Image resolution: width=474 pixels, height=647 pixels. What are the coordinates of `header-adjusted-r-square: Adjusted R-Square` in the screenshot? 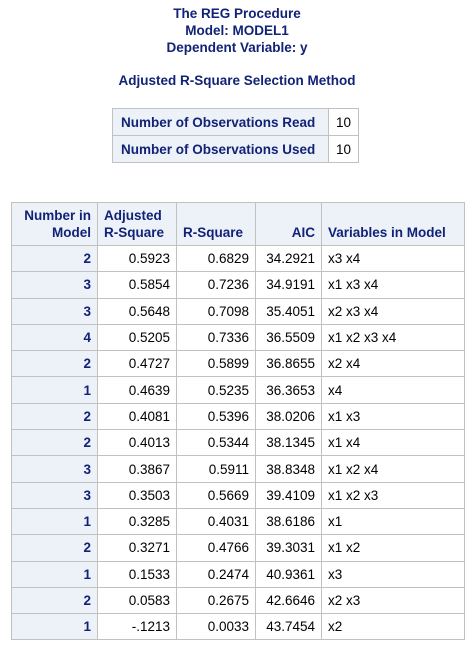 It's located at (137, 224).